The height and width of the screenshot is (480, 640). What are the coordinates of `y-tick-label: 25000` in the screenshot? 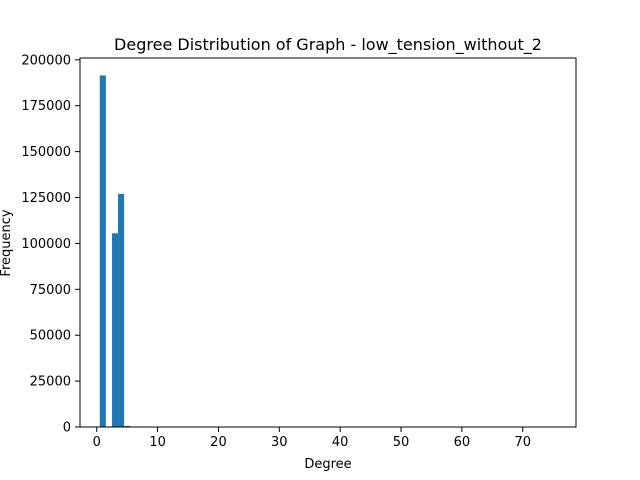 It's located at (50, 382).